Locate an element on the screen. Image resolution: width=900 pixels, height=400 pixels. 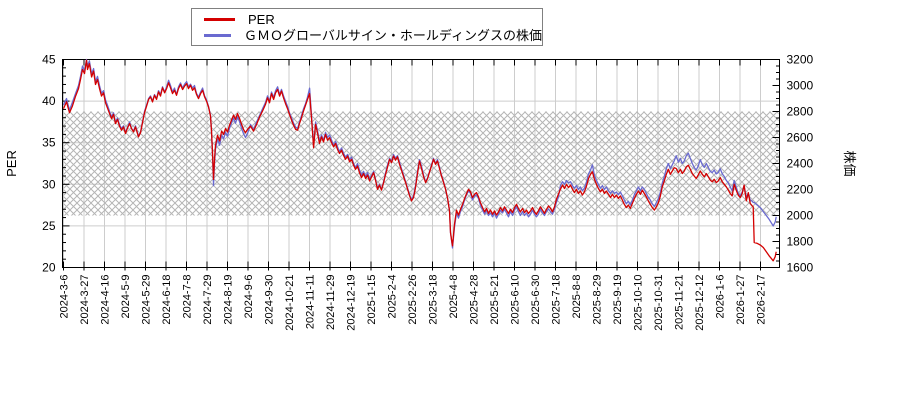
x-tick-label: 2024-3-27 is located at coordinates (85, 300).